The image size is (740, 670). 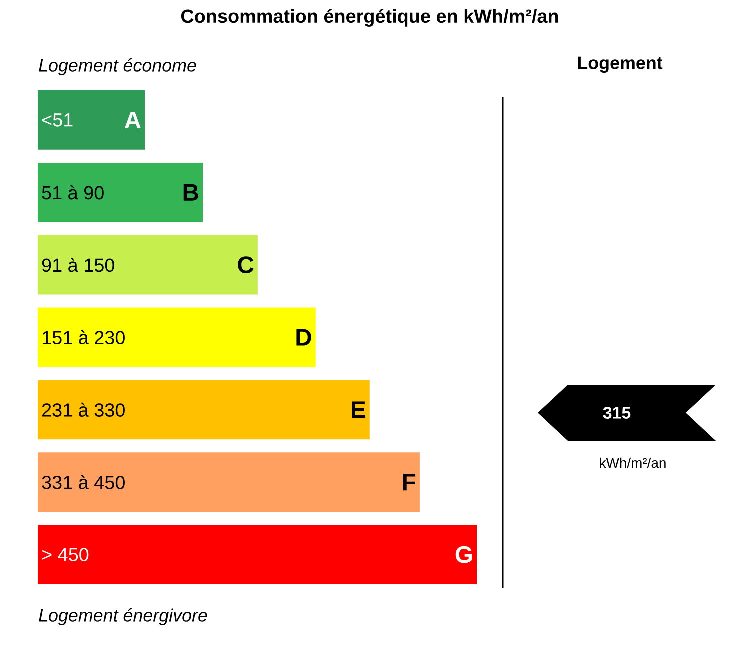 I want to click on y-tick-label: C, so click(x=246, y=265).